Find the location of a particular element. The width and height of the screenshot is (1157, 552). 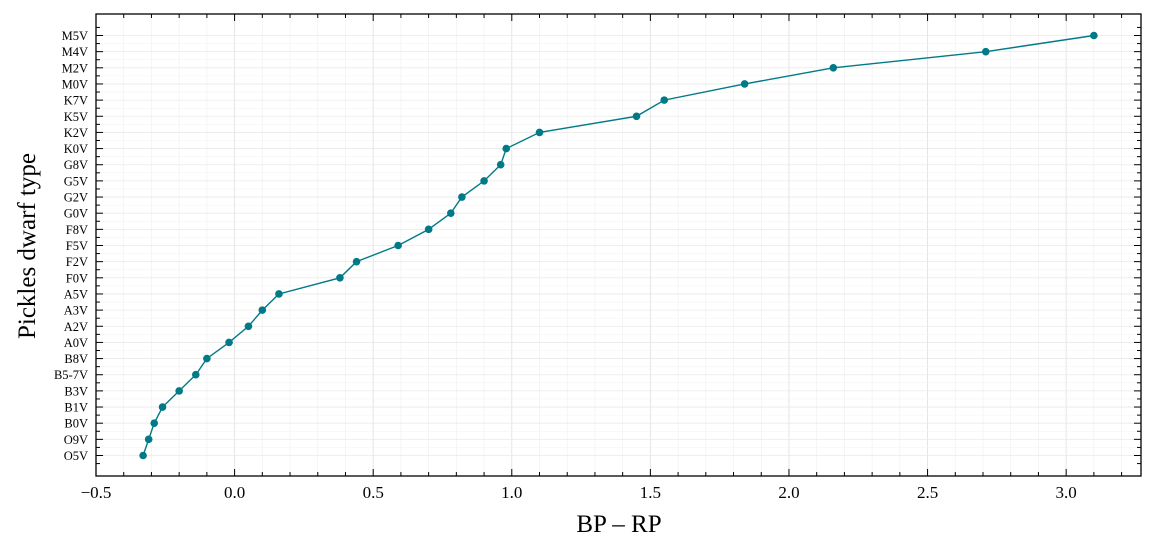

y-tick-label: K7V is located at coordinates (76, 101).